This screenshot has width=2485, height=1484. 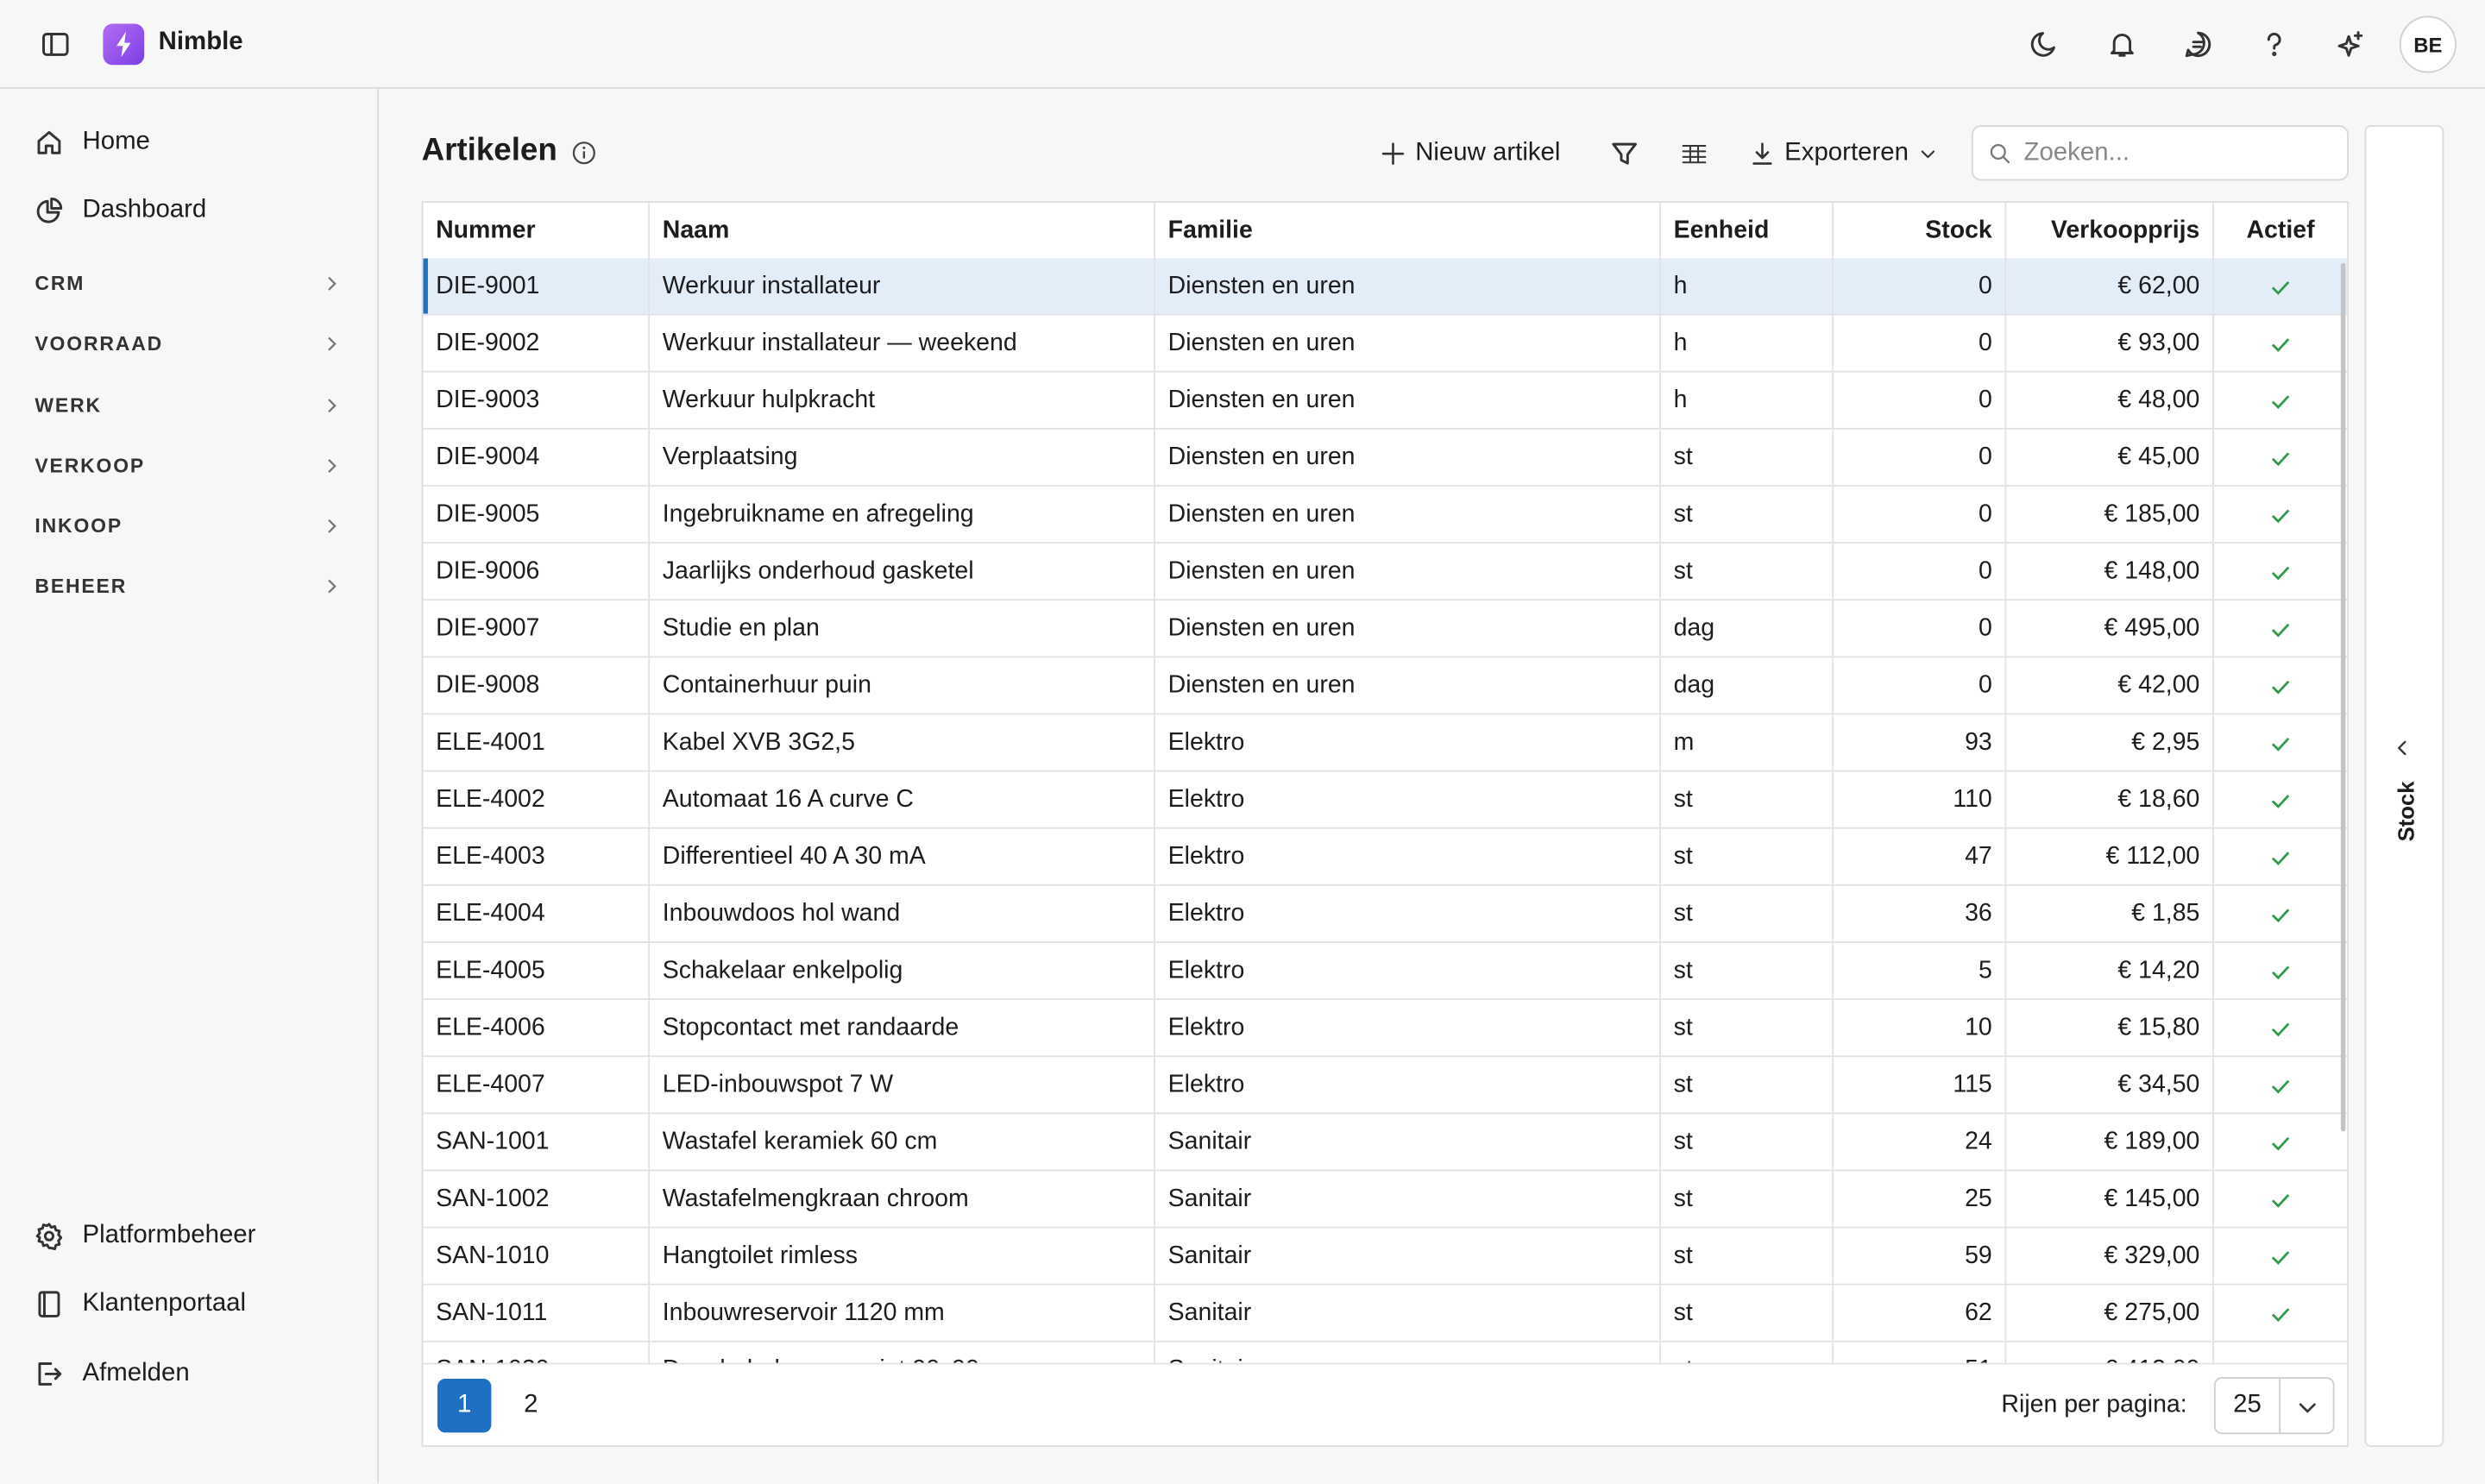 What do you see at coordinates (188, 466) in the screenshot?
I see `nav-section: VERKOOP` at bounding box center [188, 466].